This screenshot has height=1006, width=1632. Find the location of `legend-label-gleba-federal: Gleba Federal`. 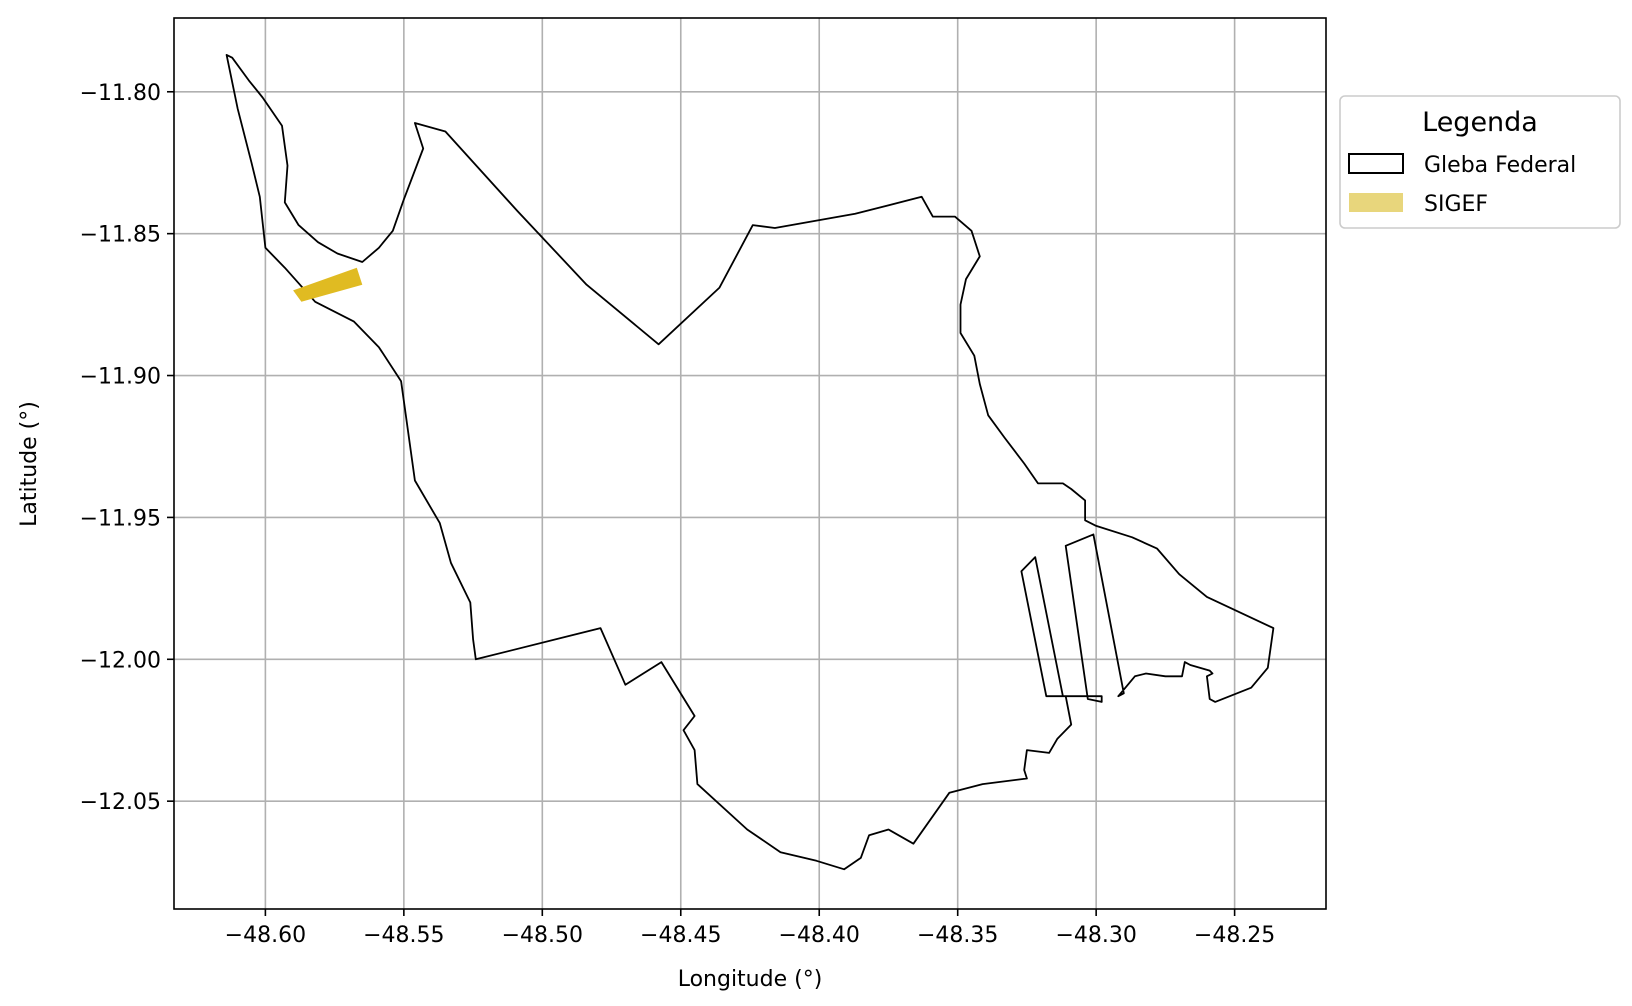

legend-label-gleba-federal: Gleba Federal is located at coordinates (1500, 165).